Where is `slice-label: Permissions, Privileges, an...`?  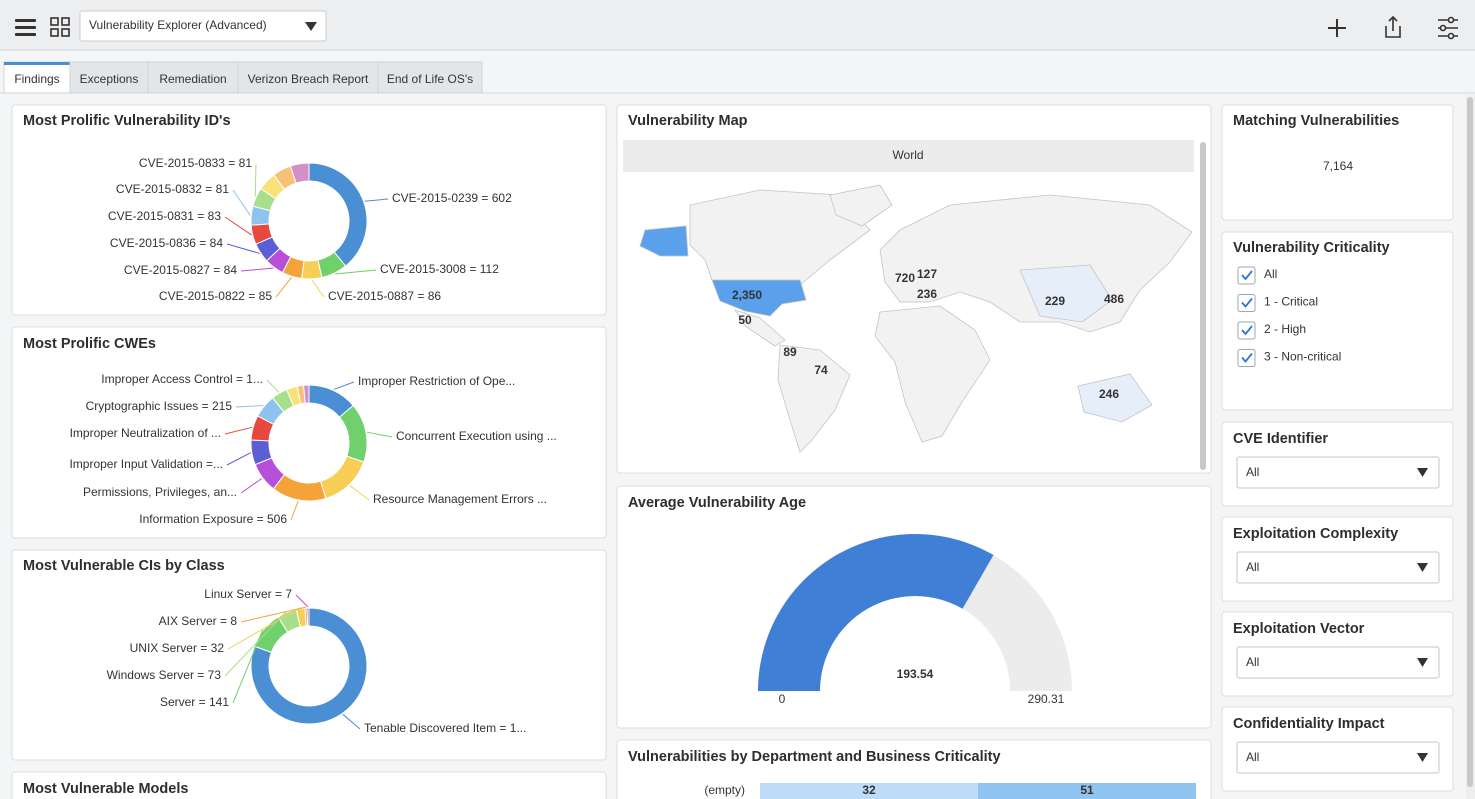
slice-label: Permissions, Privileges, an... is located at coordinates (160, 492).